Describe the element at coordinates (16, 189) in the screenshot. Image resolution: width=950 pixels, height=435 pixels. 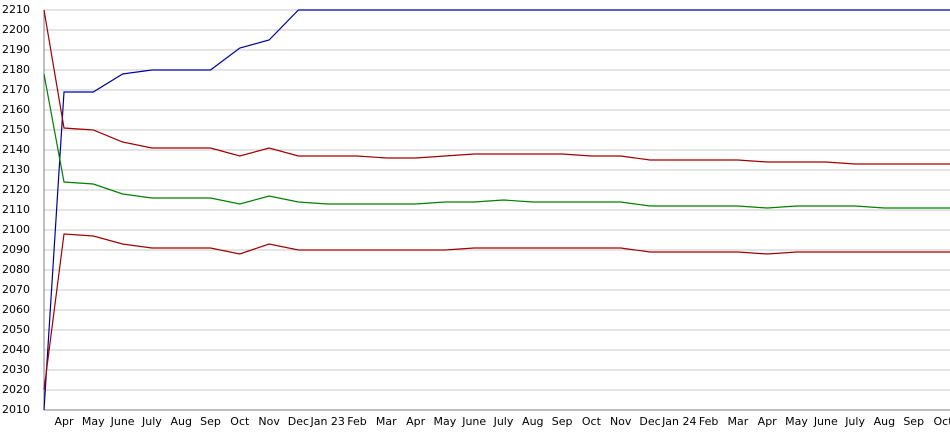
I see `y-tick-label: 2120` at that location.